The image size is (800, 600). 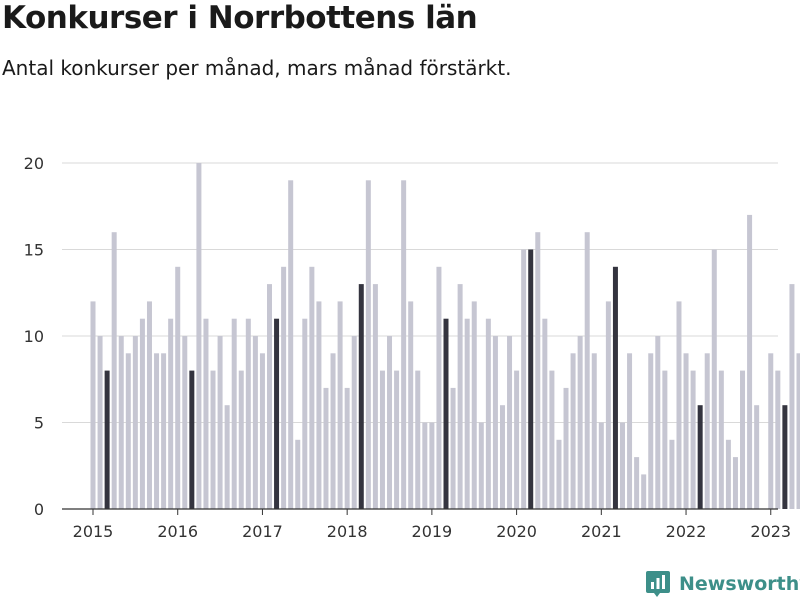 I want to click on y-axis-labels: 0 5 10 15 20, so click(x=34, y=336).